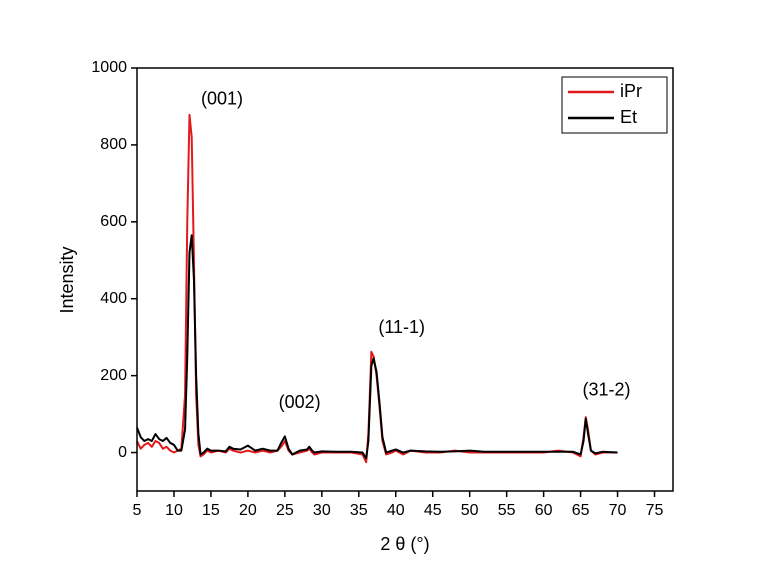 The image size is (768, 588). Describe the element at coordinates (285, 510) in the screenshot. I see `x-tick-label: 25` at that location.